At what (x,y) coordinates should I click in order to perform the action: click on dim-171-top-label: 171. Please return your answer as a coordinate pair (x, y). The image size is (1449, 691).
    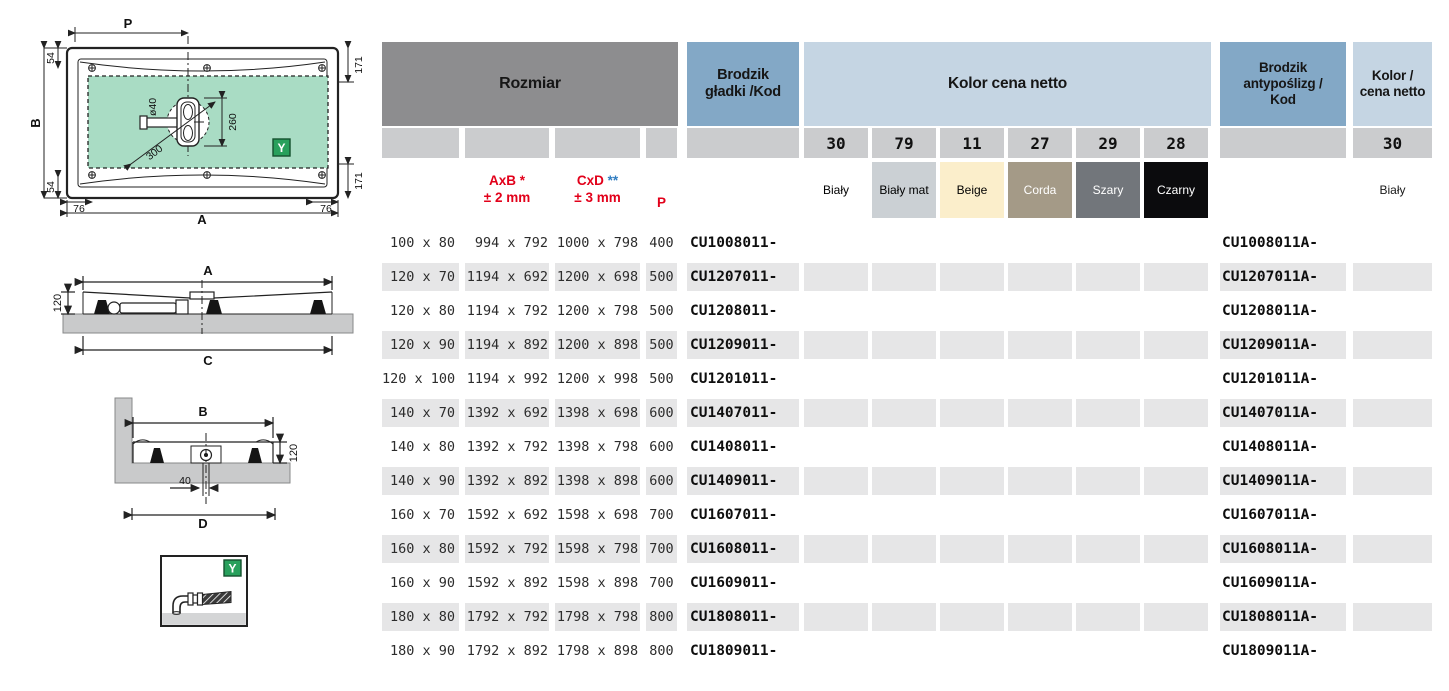
    Looking at the image, I should click on (359, 65).